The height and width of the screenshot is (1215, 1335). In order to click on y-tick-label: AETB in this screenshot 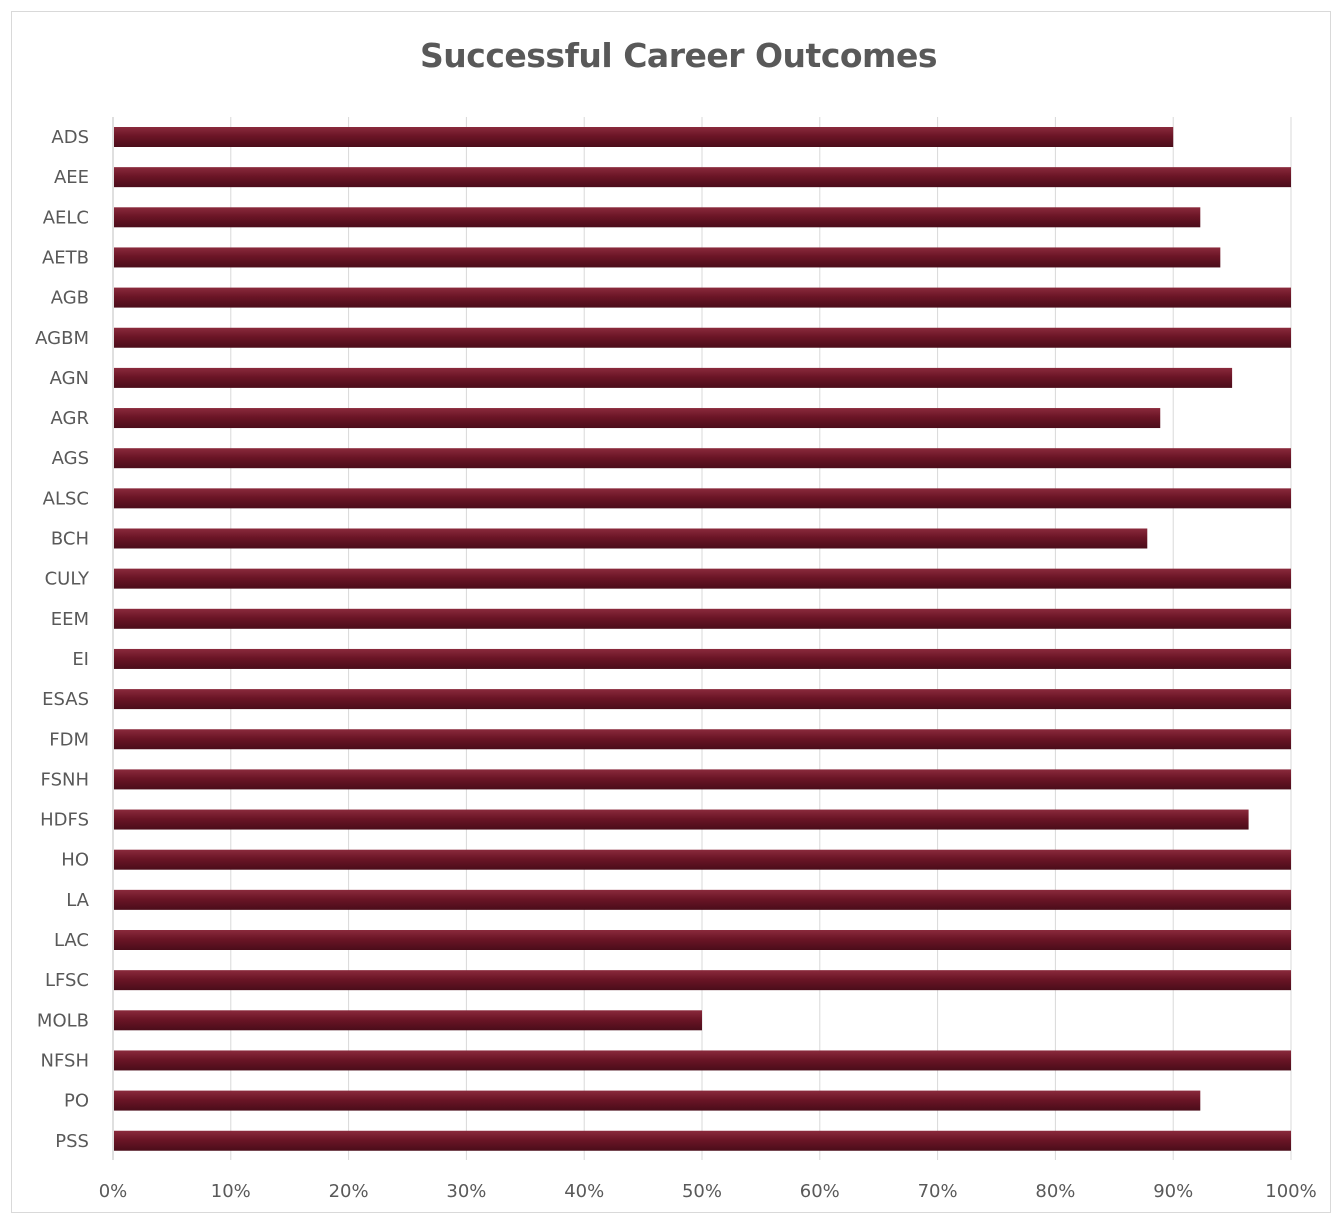, I will do `click(65, 257)`.